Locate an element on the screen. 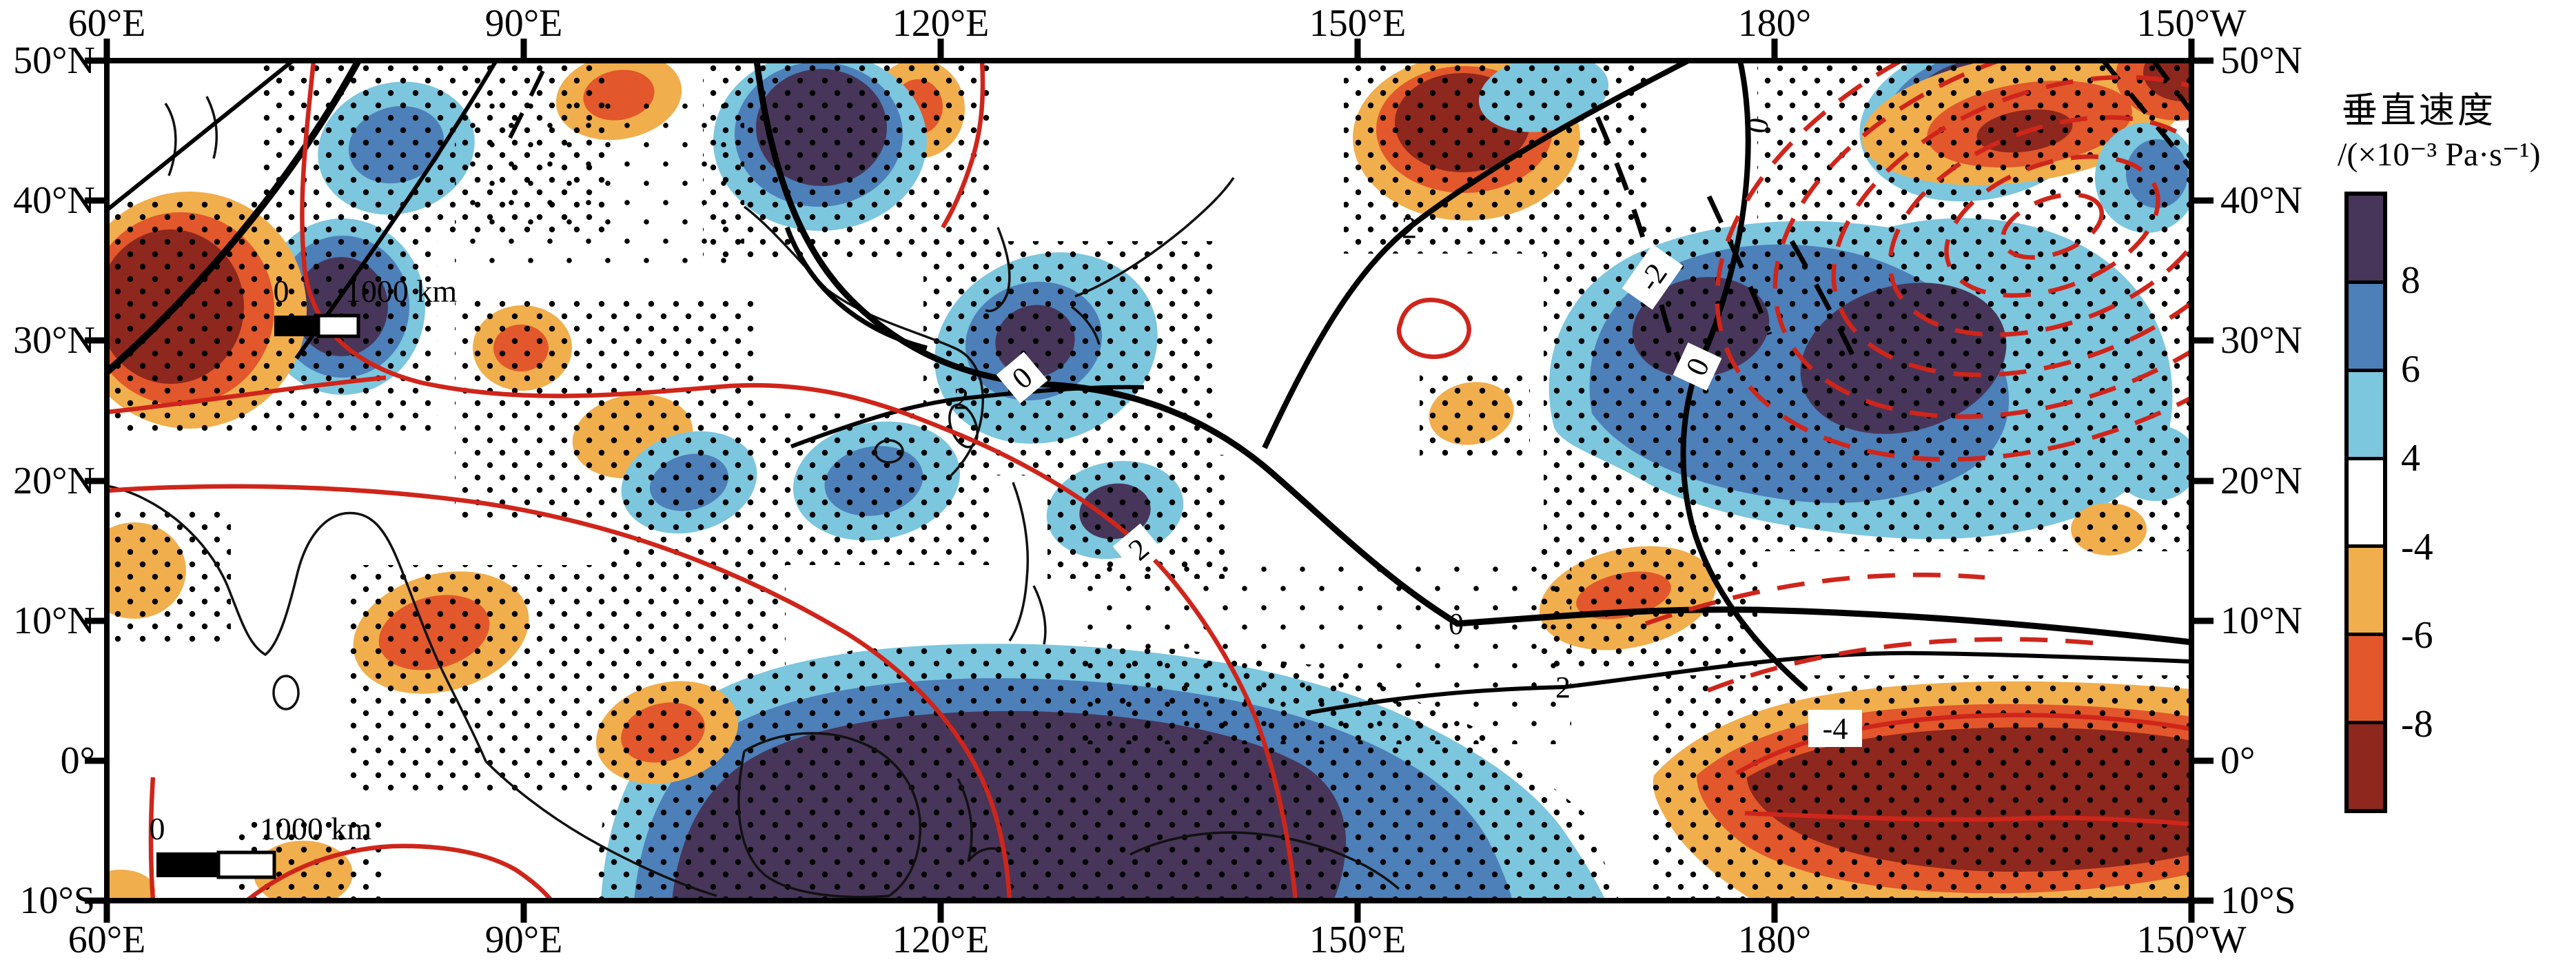 The image size is (2576, 973). svg-text: -4 is located at coordinates (1835, 729).